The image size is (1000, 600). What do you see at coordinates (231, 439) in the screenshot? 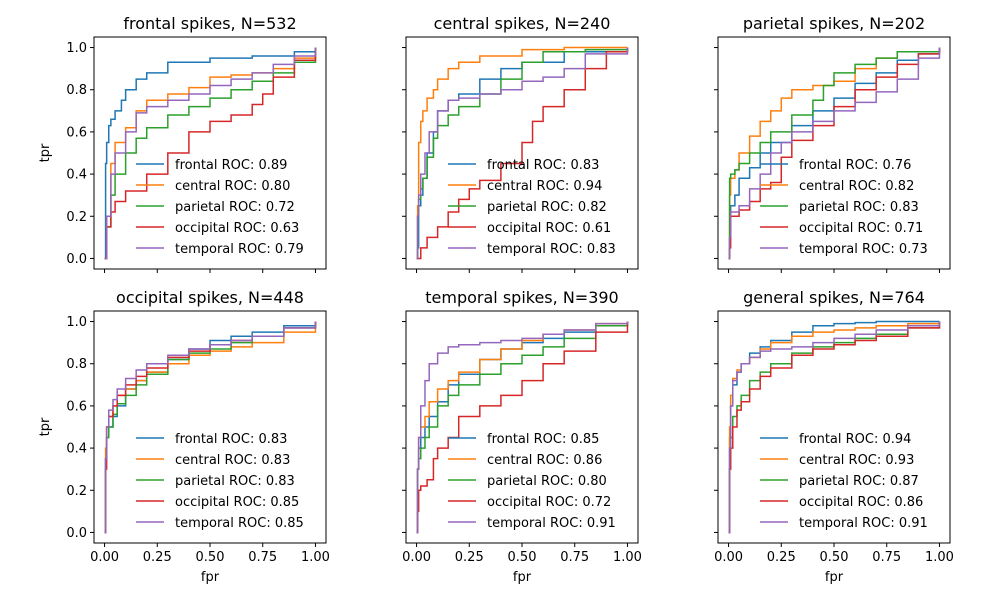
I see `legend-label: frontal ROC: 0.83` at bounding box center [231, 439].